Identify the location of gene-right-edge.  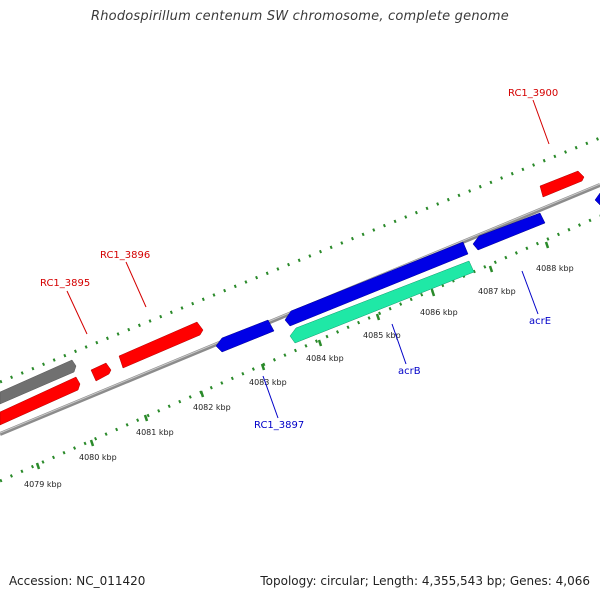
(597, 199).